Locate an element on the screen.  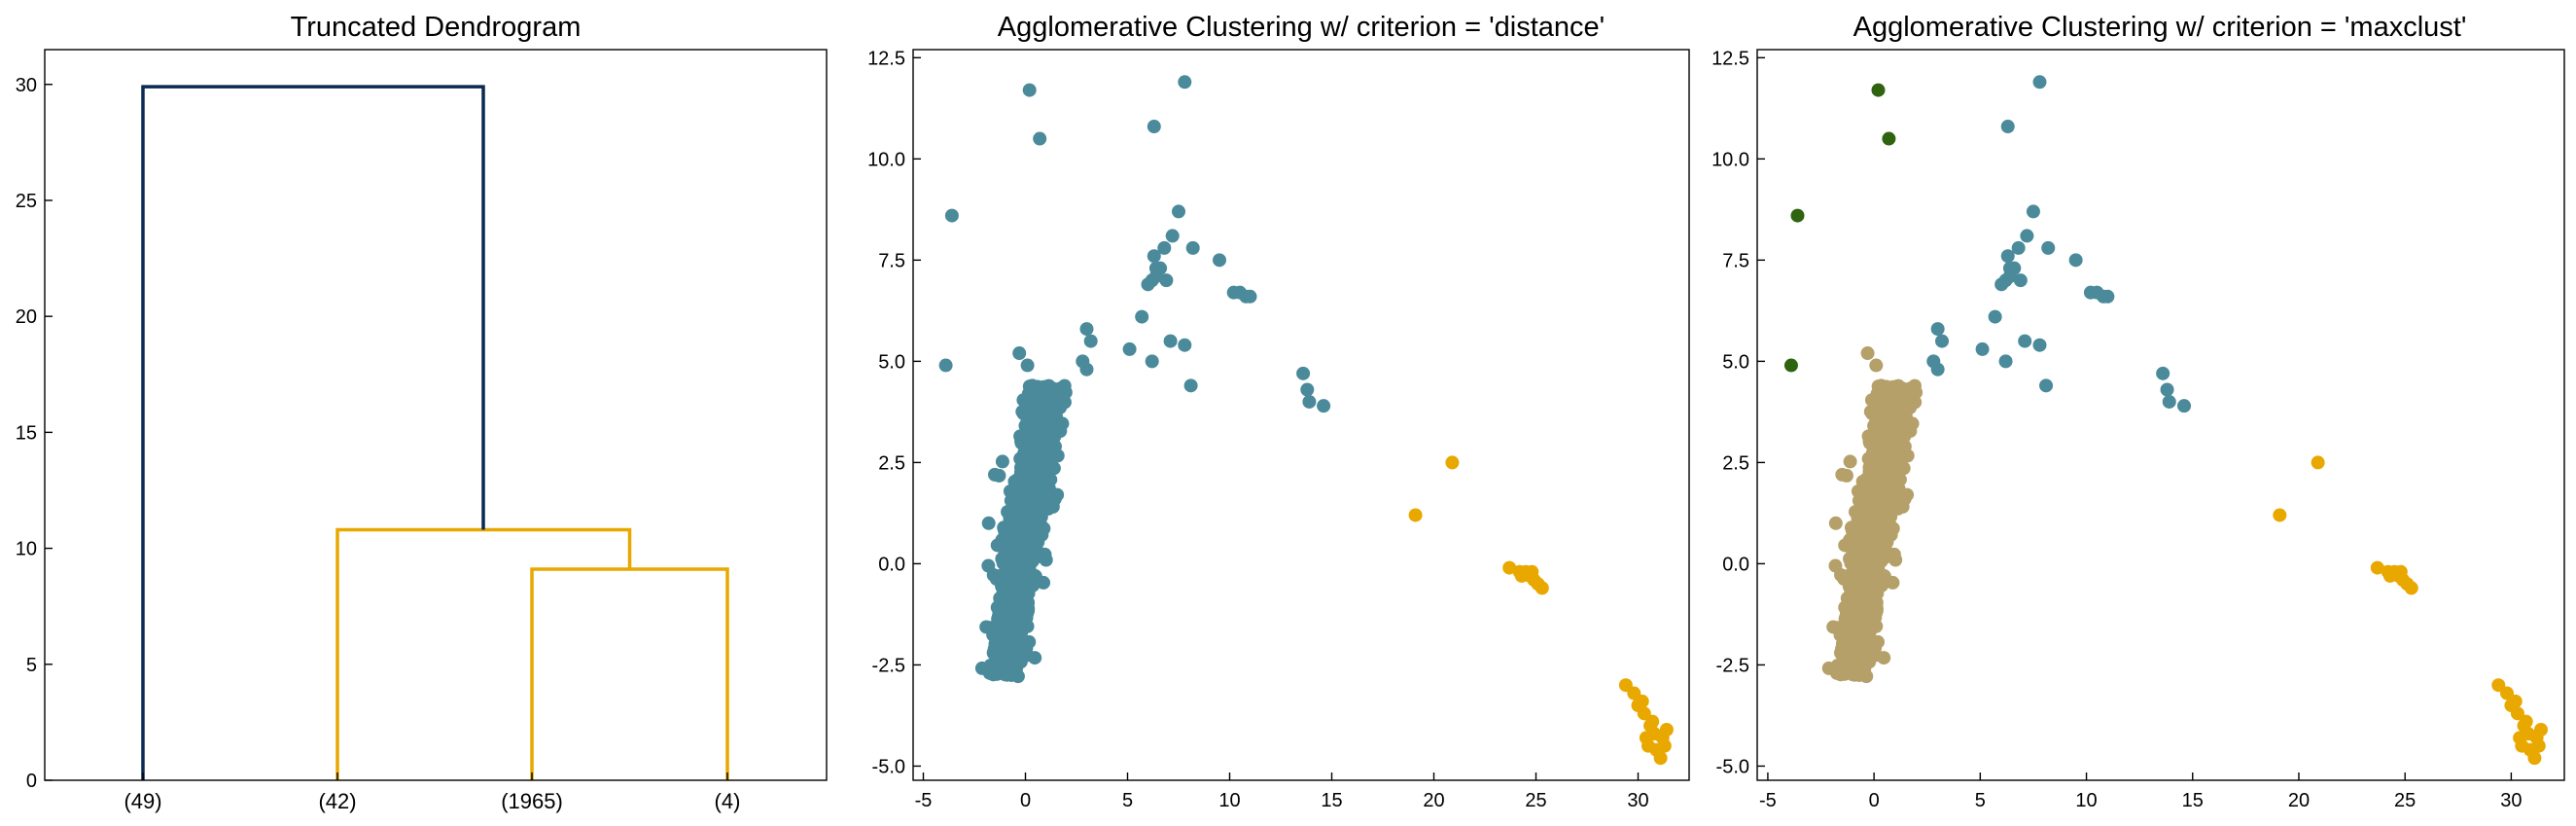
scatter-distance-ytick-label: 12.5 is located at coordinates (886, 58).